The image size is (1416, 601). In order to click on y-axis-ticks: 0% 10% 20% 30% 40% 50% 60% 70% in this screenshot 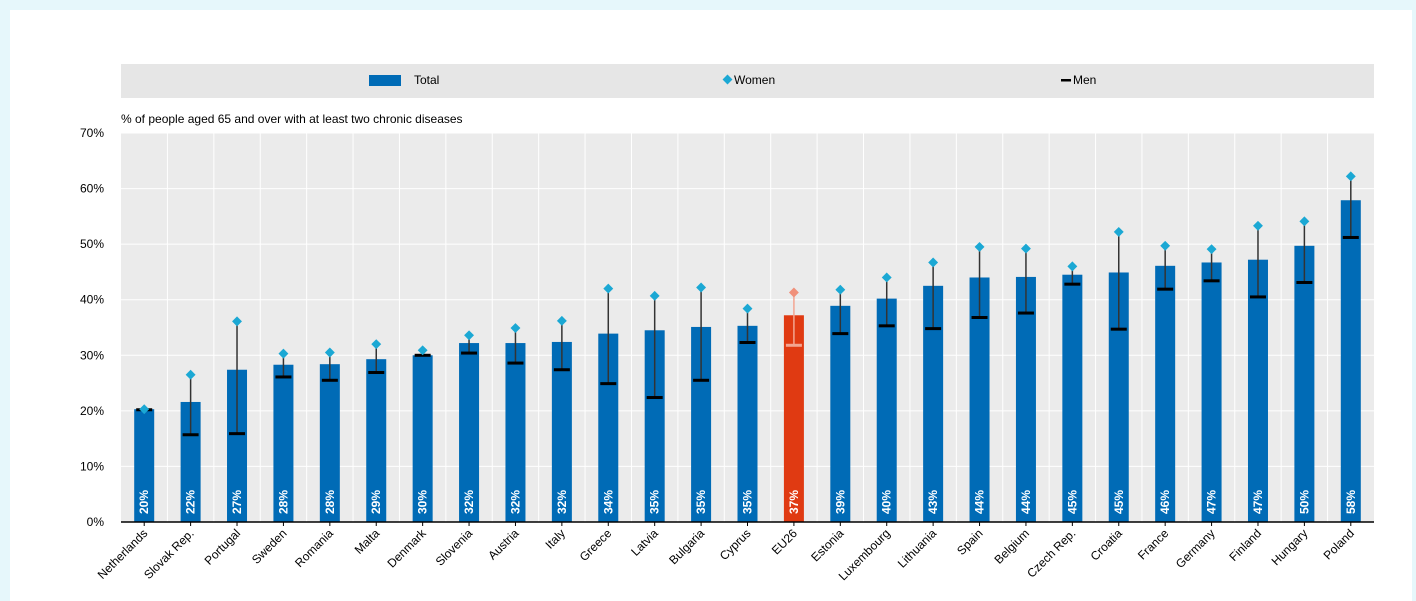, I will do `click(92, 327)`.